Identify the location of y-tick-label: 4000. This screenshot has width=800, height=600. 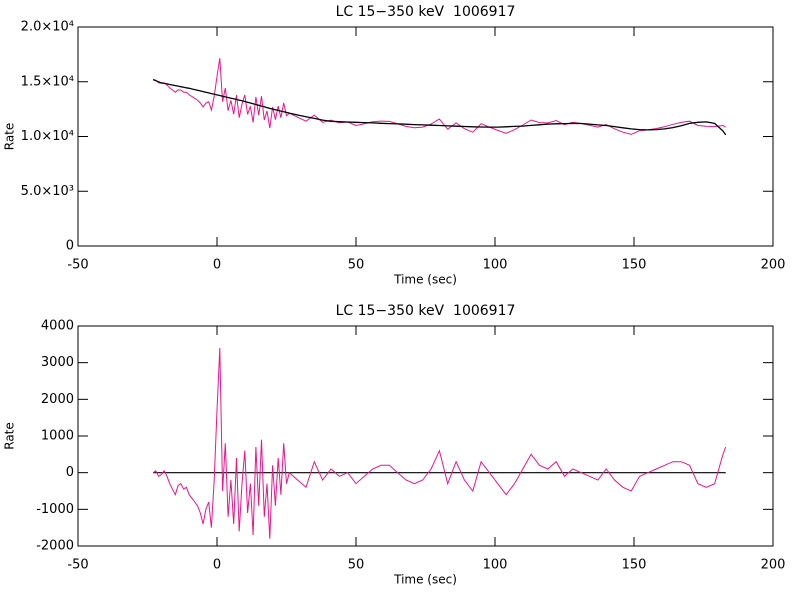
(57, 326).